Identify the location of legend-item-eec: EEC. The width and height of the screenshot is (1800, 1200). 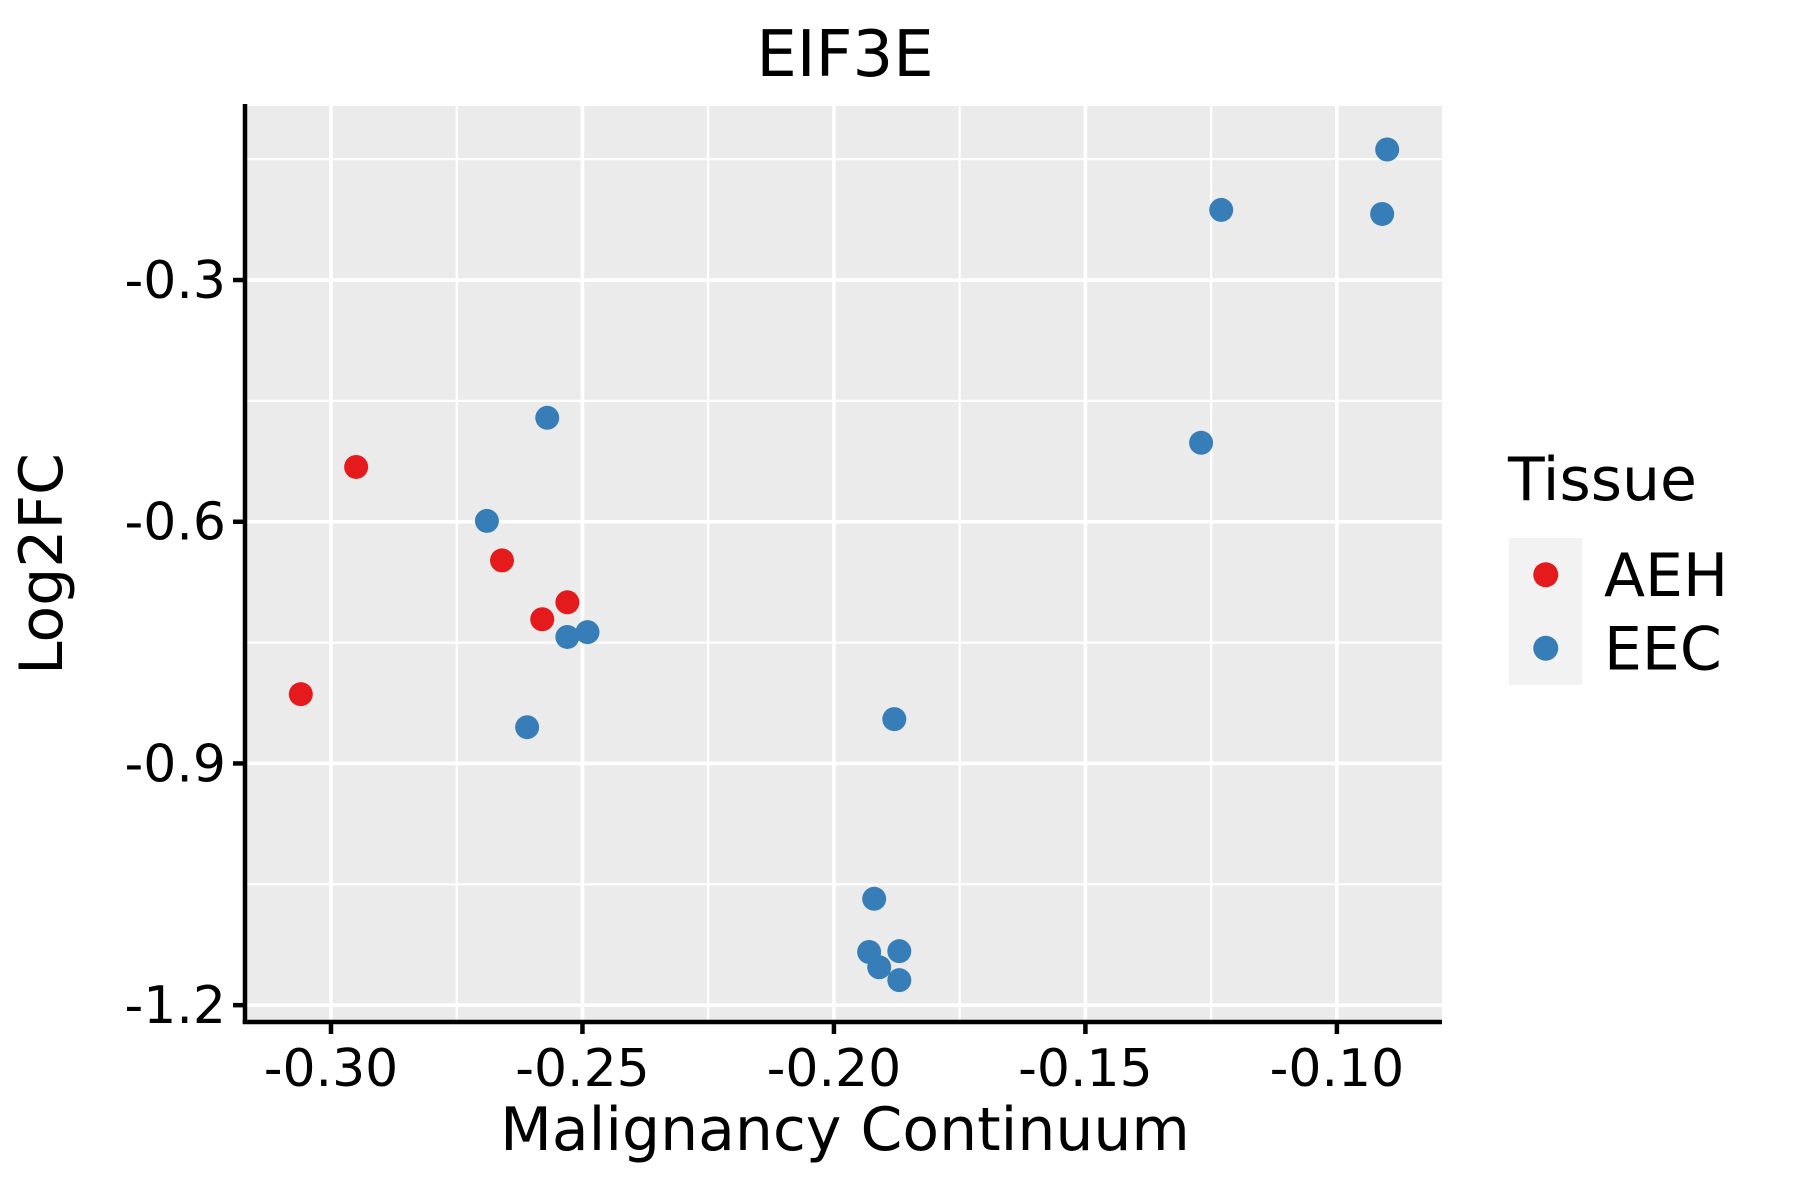
(1615, 648).